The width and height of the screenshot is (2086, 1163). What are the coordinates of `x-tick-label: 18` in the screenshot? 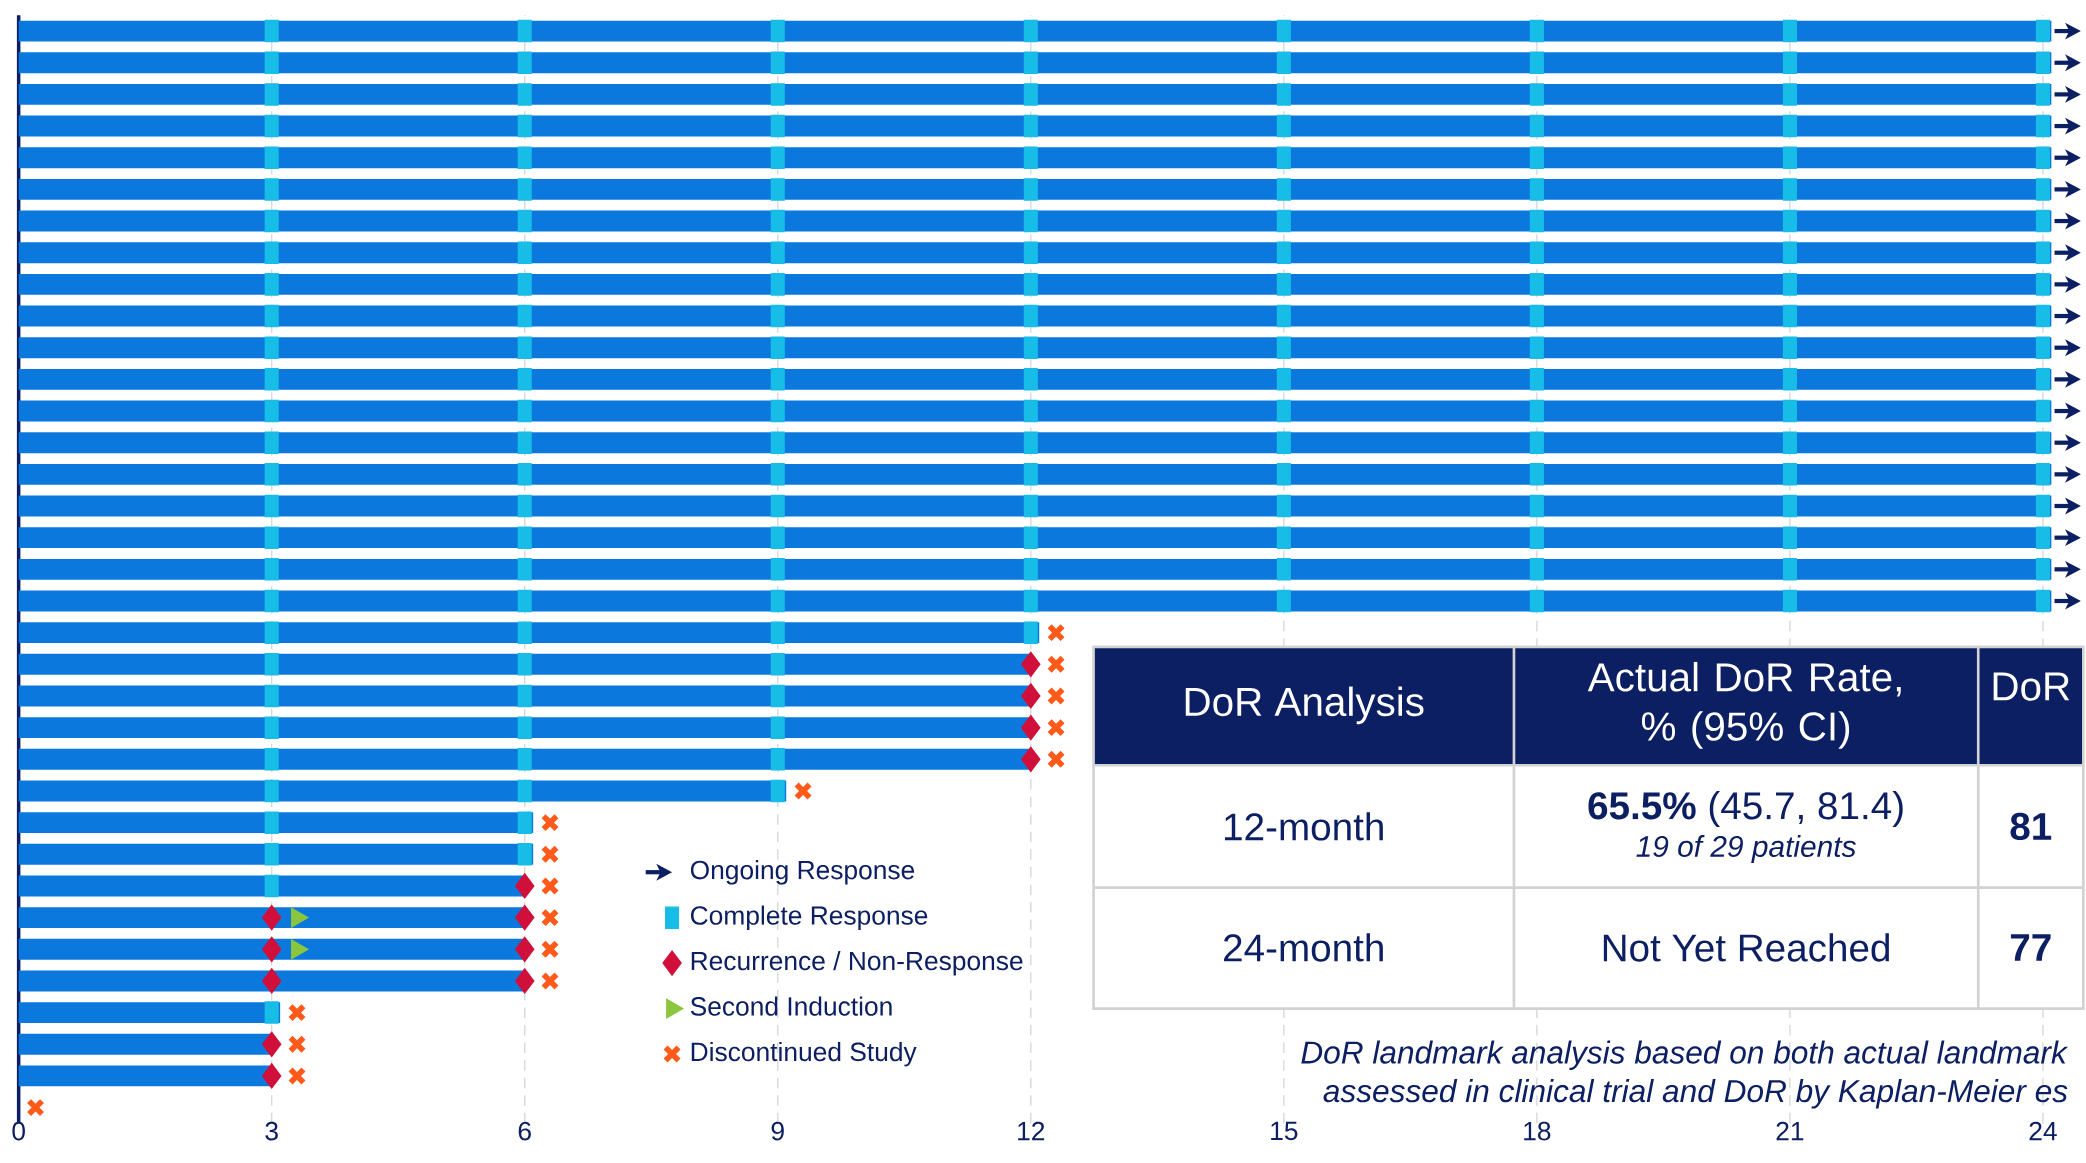 It's located at (1537, 1131).